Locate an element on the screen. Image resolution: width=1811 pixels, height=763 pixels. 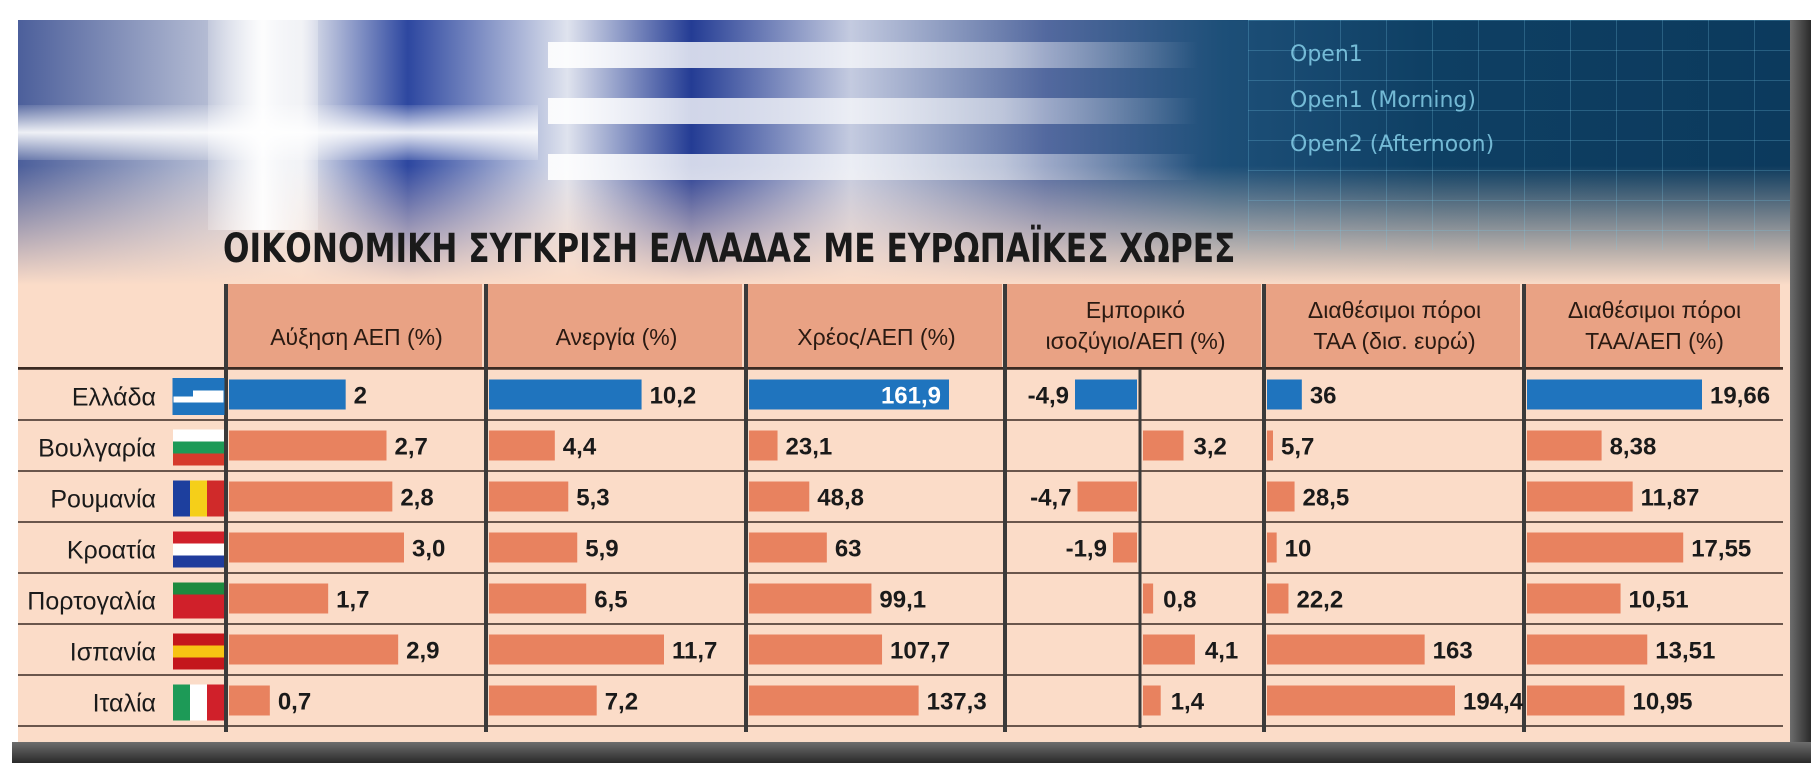
data-label: 10 is located at coordinates (1298, 549).